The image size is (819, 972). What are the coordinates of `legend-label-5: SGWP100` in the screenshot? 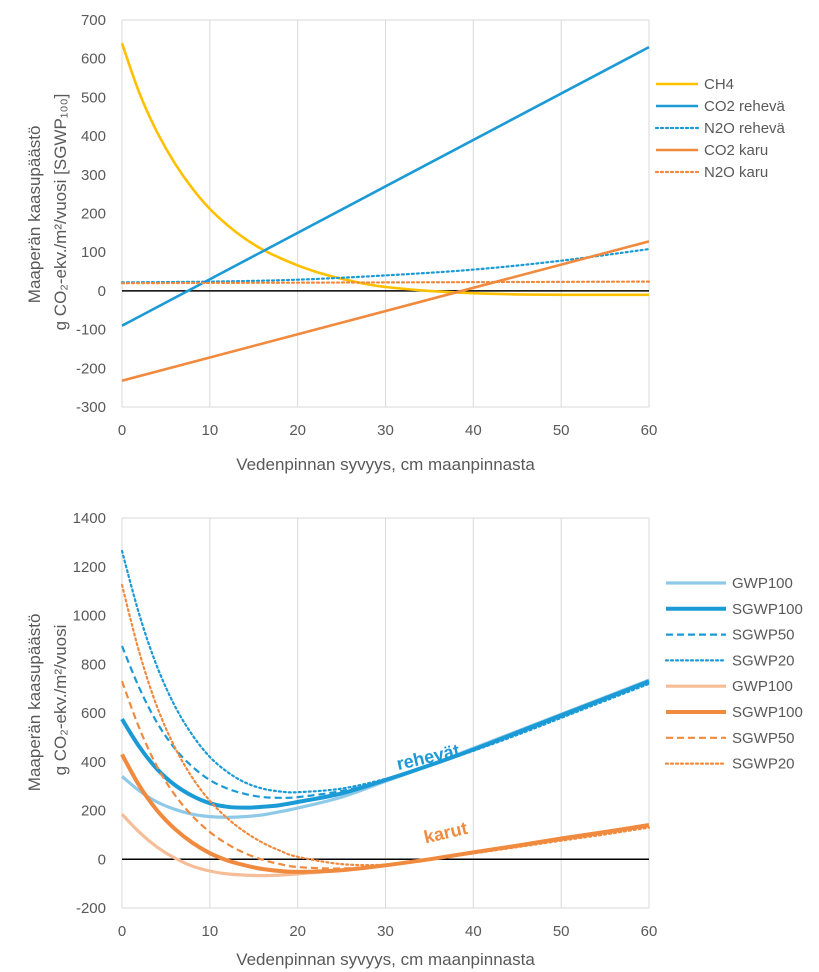 It's located at (767, 712).